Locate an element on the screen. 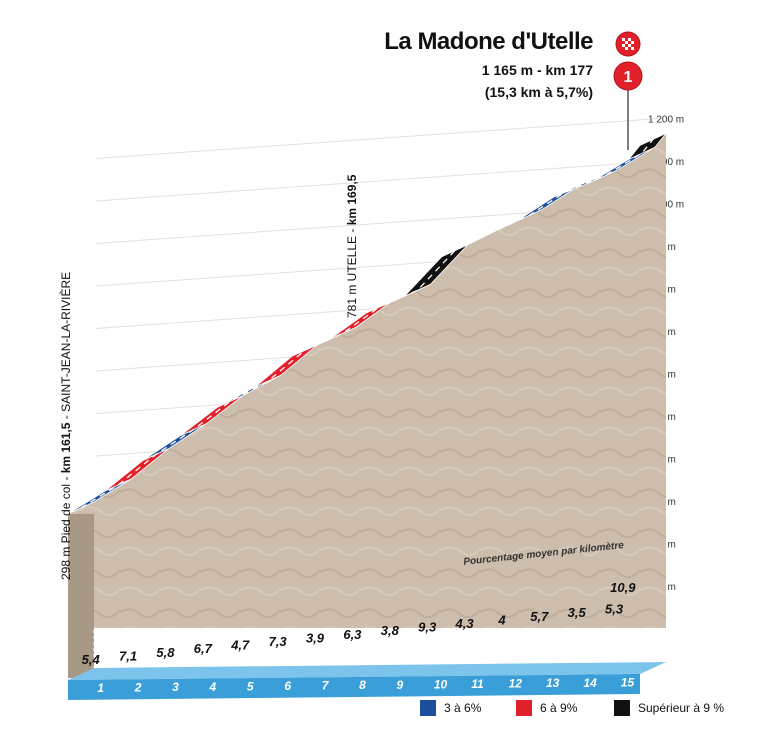 The width and height of the screenshot is (765, 729). km-band-top is located at coordinates (367, 671).